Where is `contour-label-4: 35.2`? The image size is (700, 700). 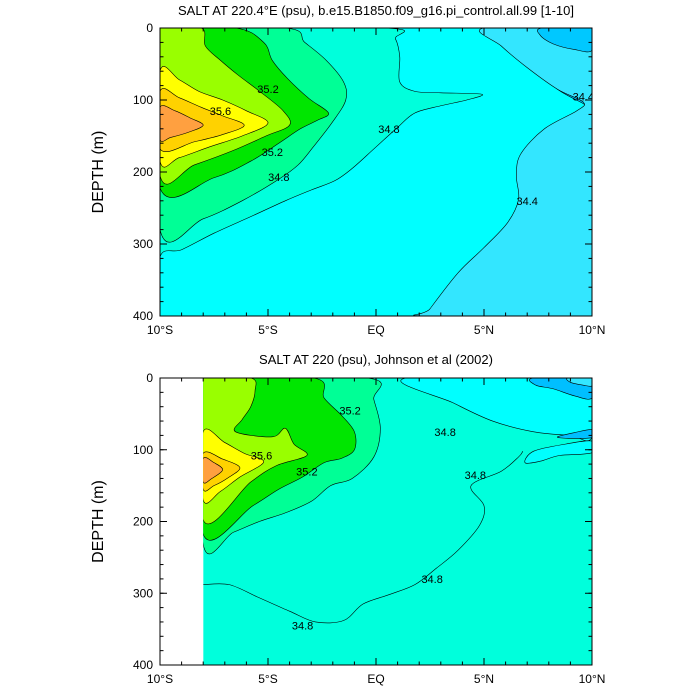
contour-label-4: 35.2 is located at coordinates (306, 472).